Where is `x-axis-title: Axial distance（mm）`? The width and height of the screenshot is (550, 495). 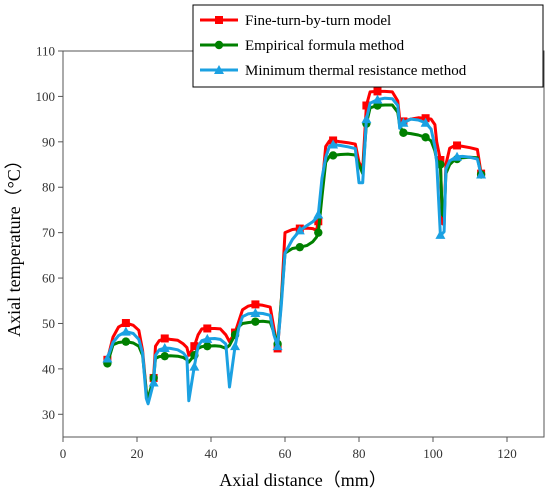 x-axis-title: Axial distance（mm） is located at coordinates (302, 480).